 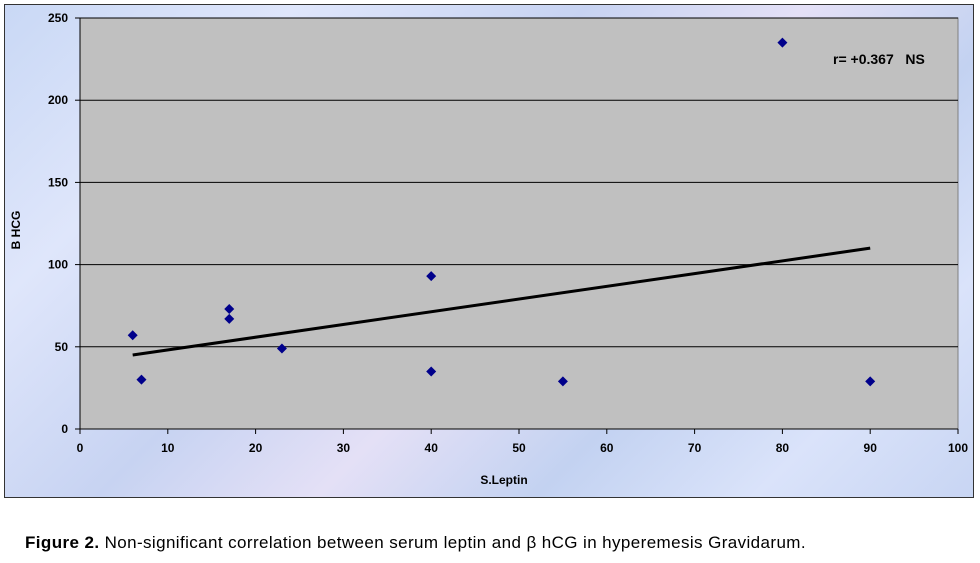 What do you see at coordinates (16, 230) in the screenshot?
I see `y-axis-title: B HCG` at bounding box center [16, 230].